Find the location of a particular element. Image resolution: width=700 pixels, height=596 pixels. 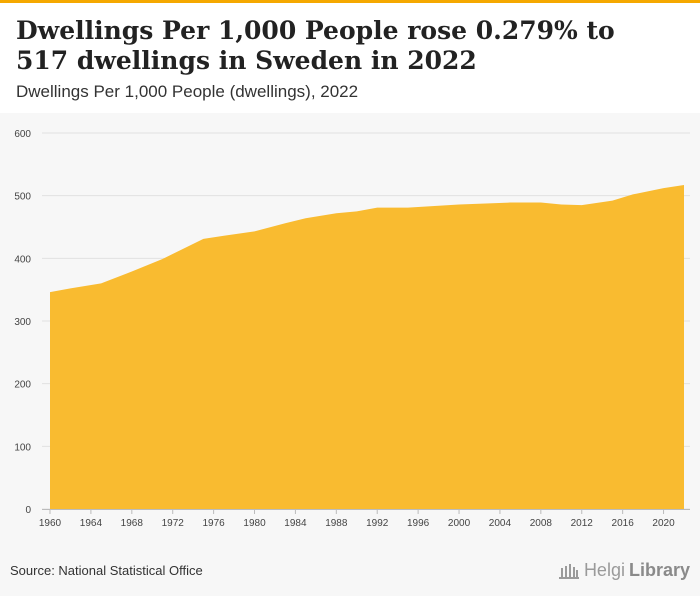

brand-logo: Helgi Library is located at coordinates (624, 570).